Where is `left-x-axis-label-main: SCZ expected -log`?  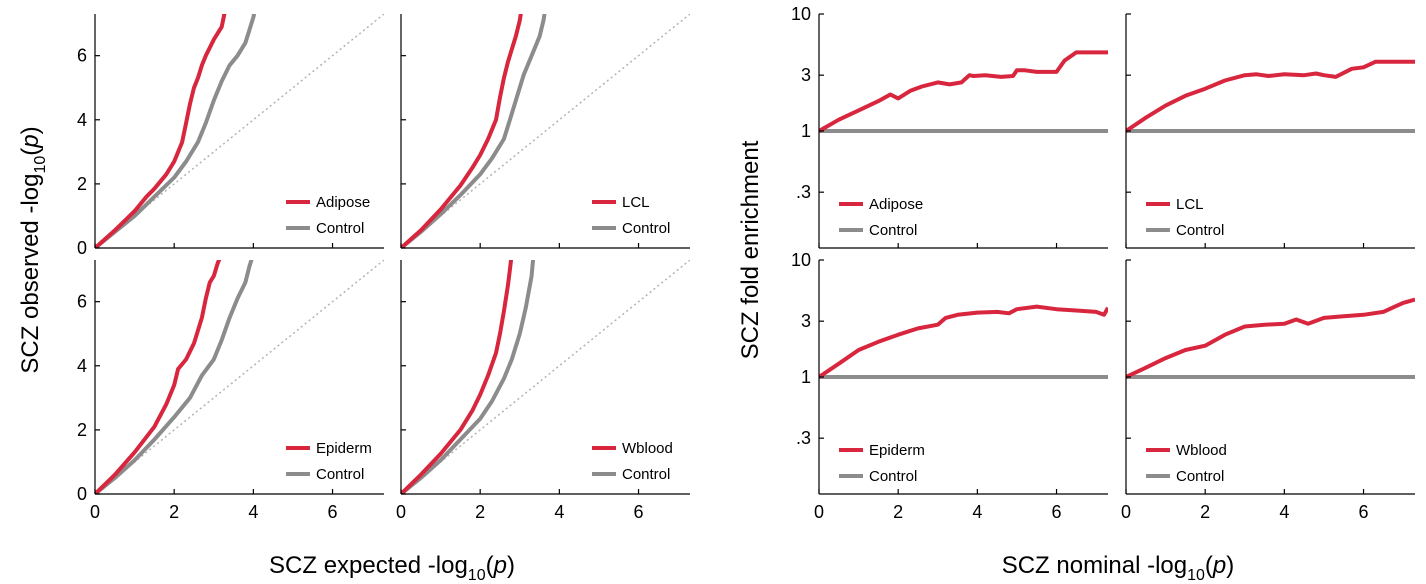
left-x-axis-label-main: SCZ expected -log is located at coordinates (368, 565).